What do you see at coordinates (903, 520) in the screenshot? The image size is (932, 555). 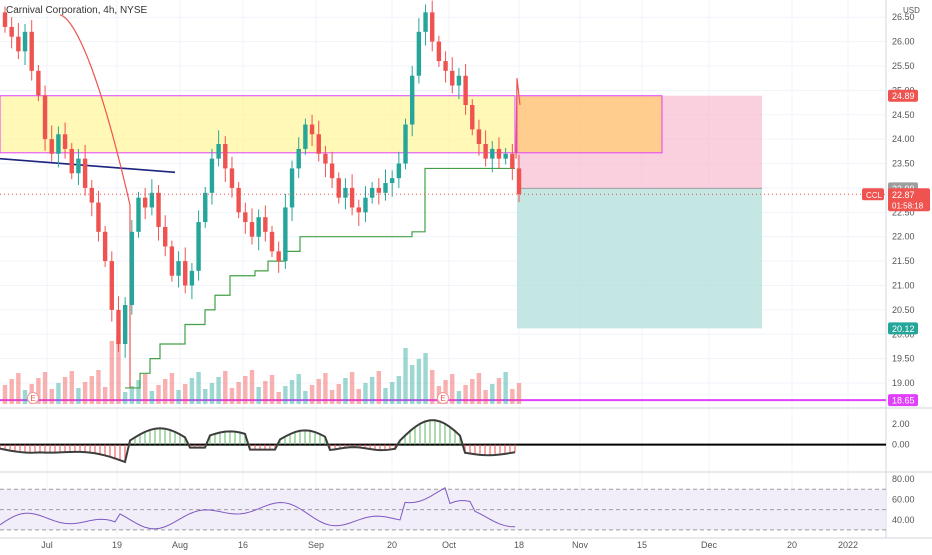 I see `rsi-y-tick-label: 40.00` at bounding box center [903, 520].